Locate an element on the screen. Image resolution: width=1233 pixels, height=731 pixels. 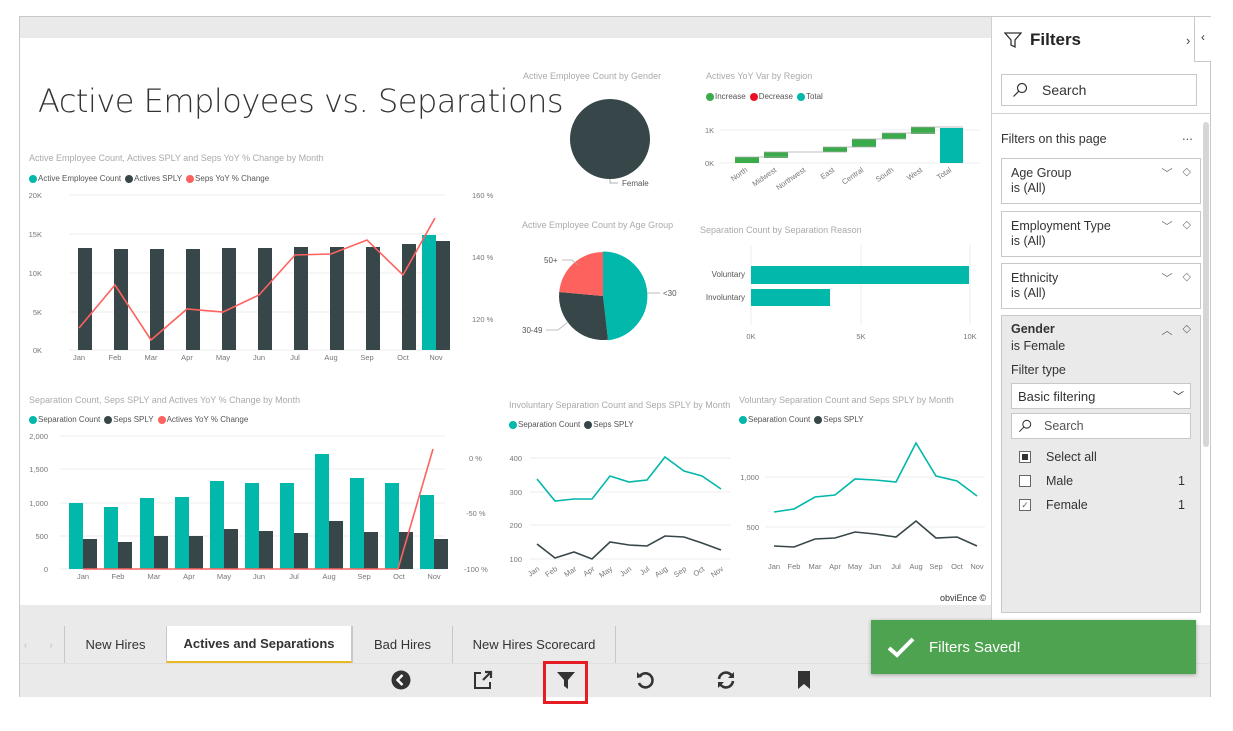
filter-card-employment-type: Employment Type ﹀ ◇ is (All) is located at coordinates (1101, 234).